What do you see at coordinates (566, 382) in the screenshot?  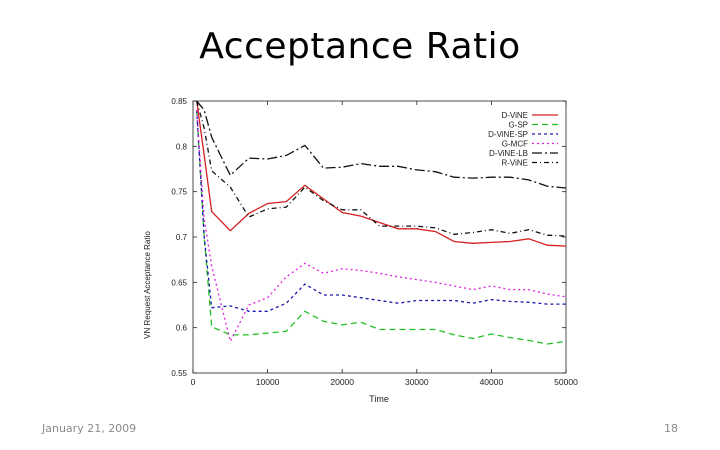 I see `x-tick-label: 50000` at bounding box center [566, 382].